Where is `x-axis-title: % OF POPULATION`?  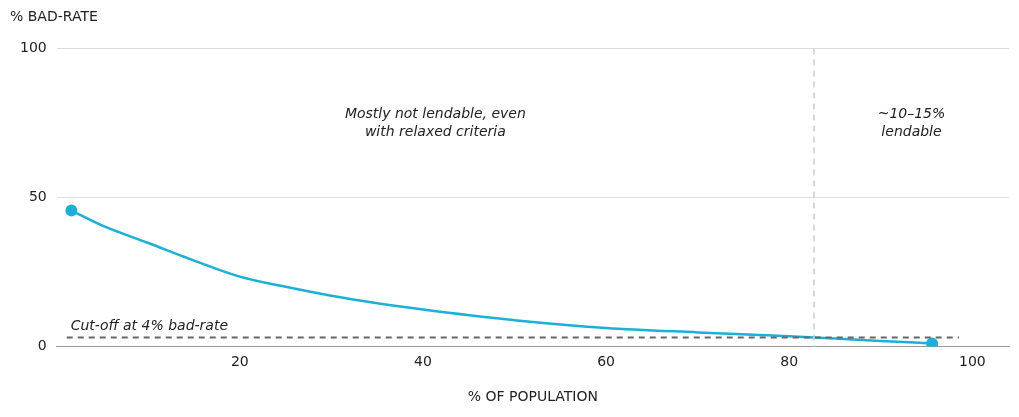
x-axis-title: % OF POPULATION is located at coordinates (532, 396).